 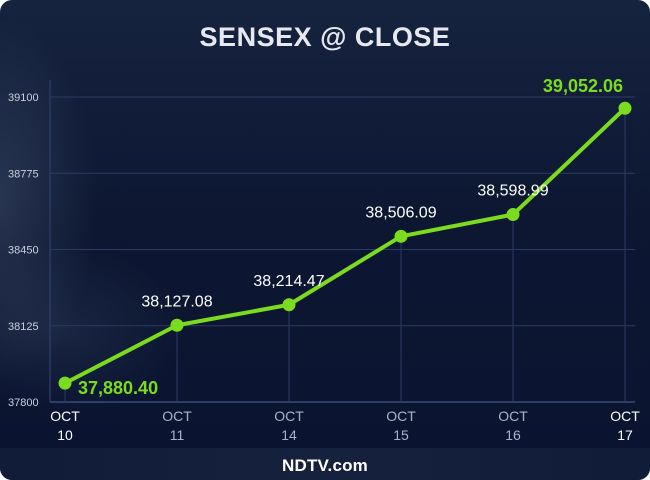 I want to click on chart-title: SENSEX @ CLOSE, so click(x=325, y=37).